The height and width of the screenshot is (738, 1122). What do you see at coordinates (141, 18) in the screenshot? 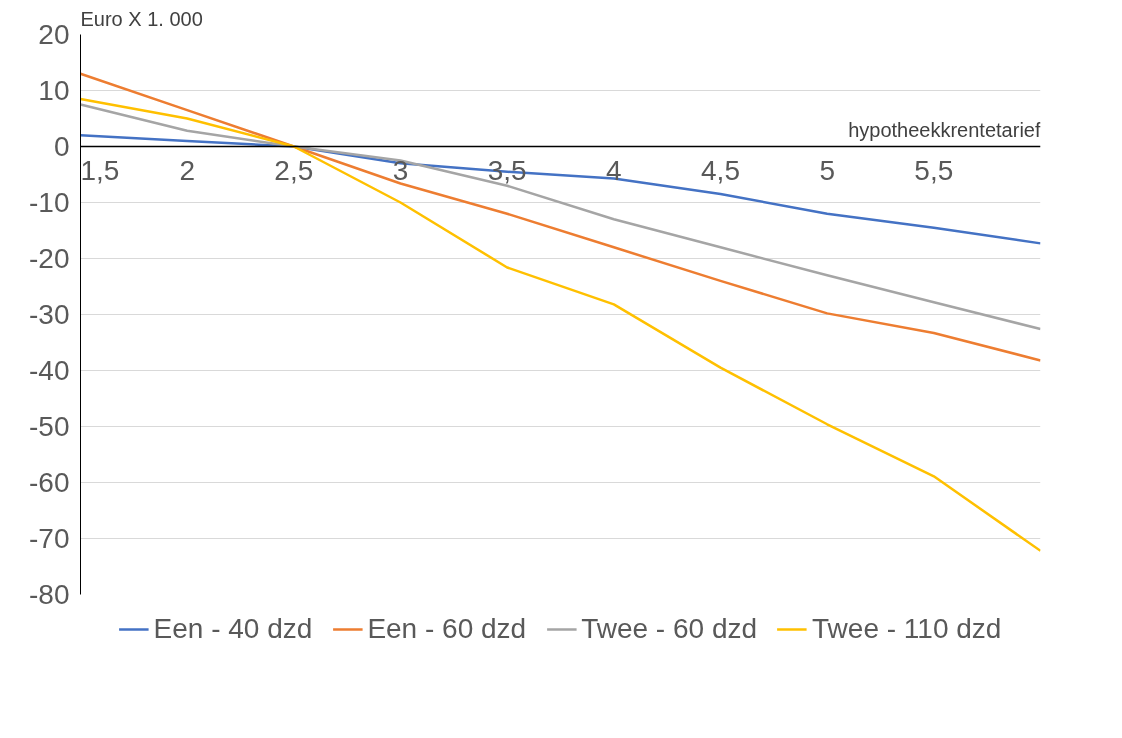
I see `y-axis-title: Euro X 1. 000` at bounding box center [141, 18].